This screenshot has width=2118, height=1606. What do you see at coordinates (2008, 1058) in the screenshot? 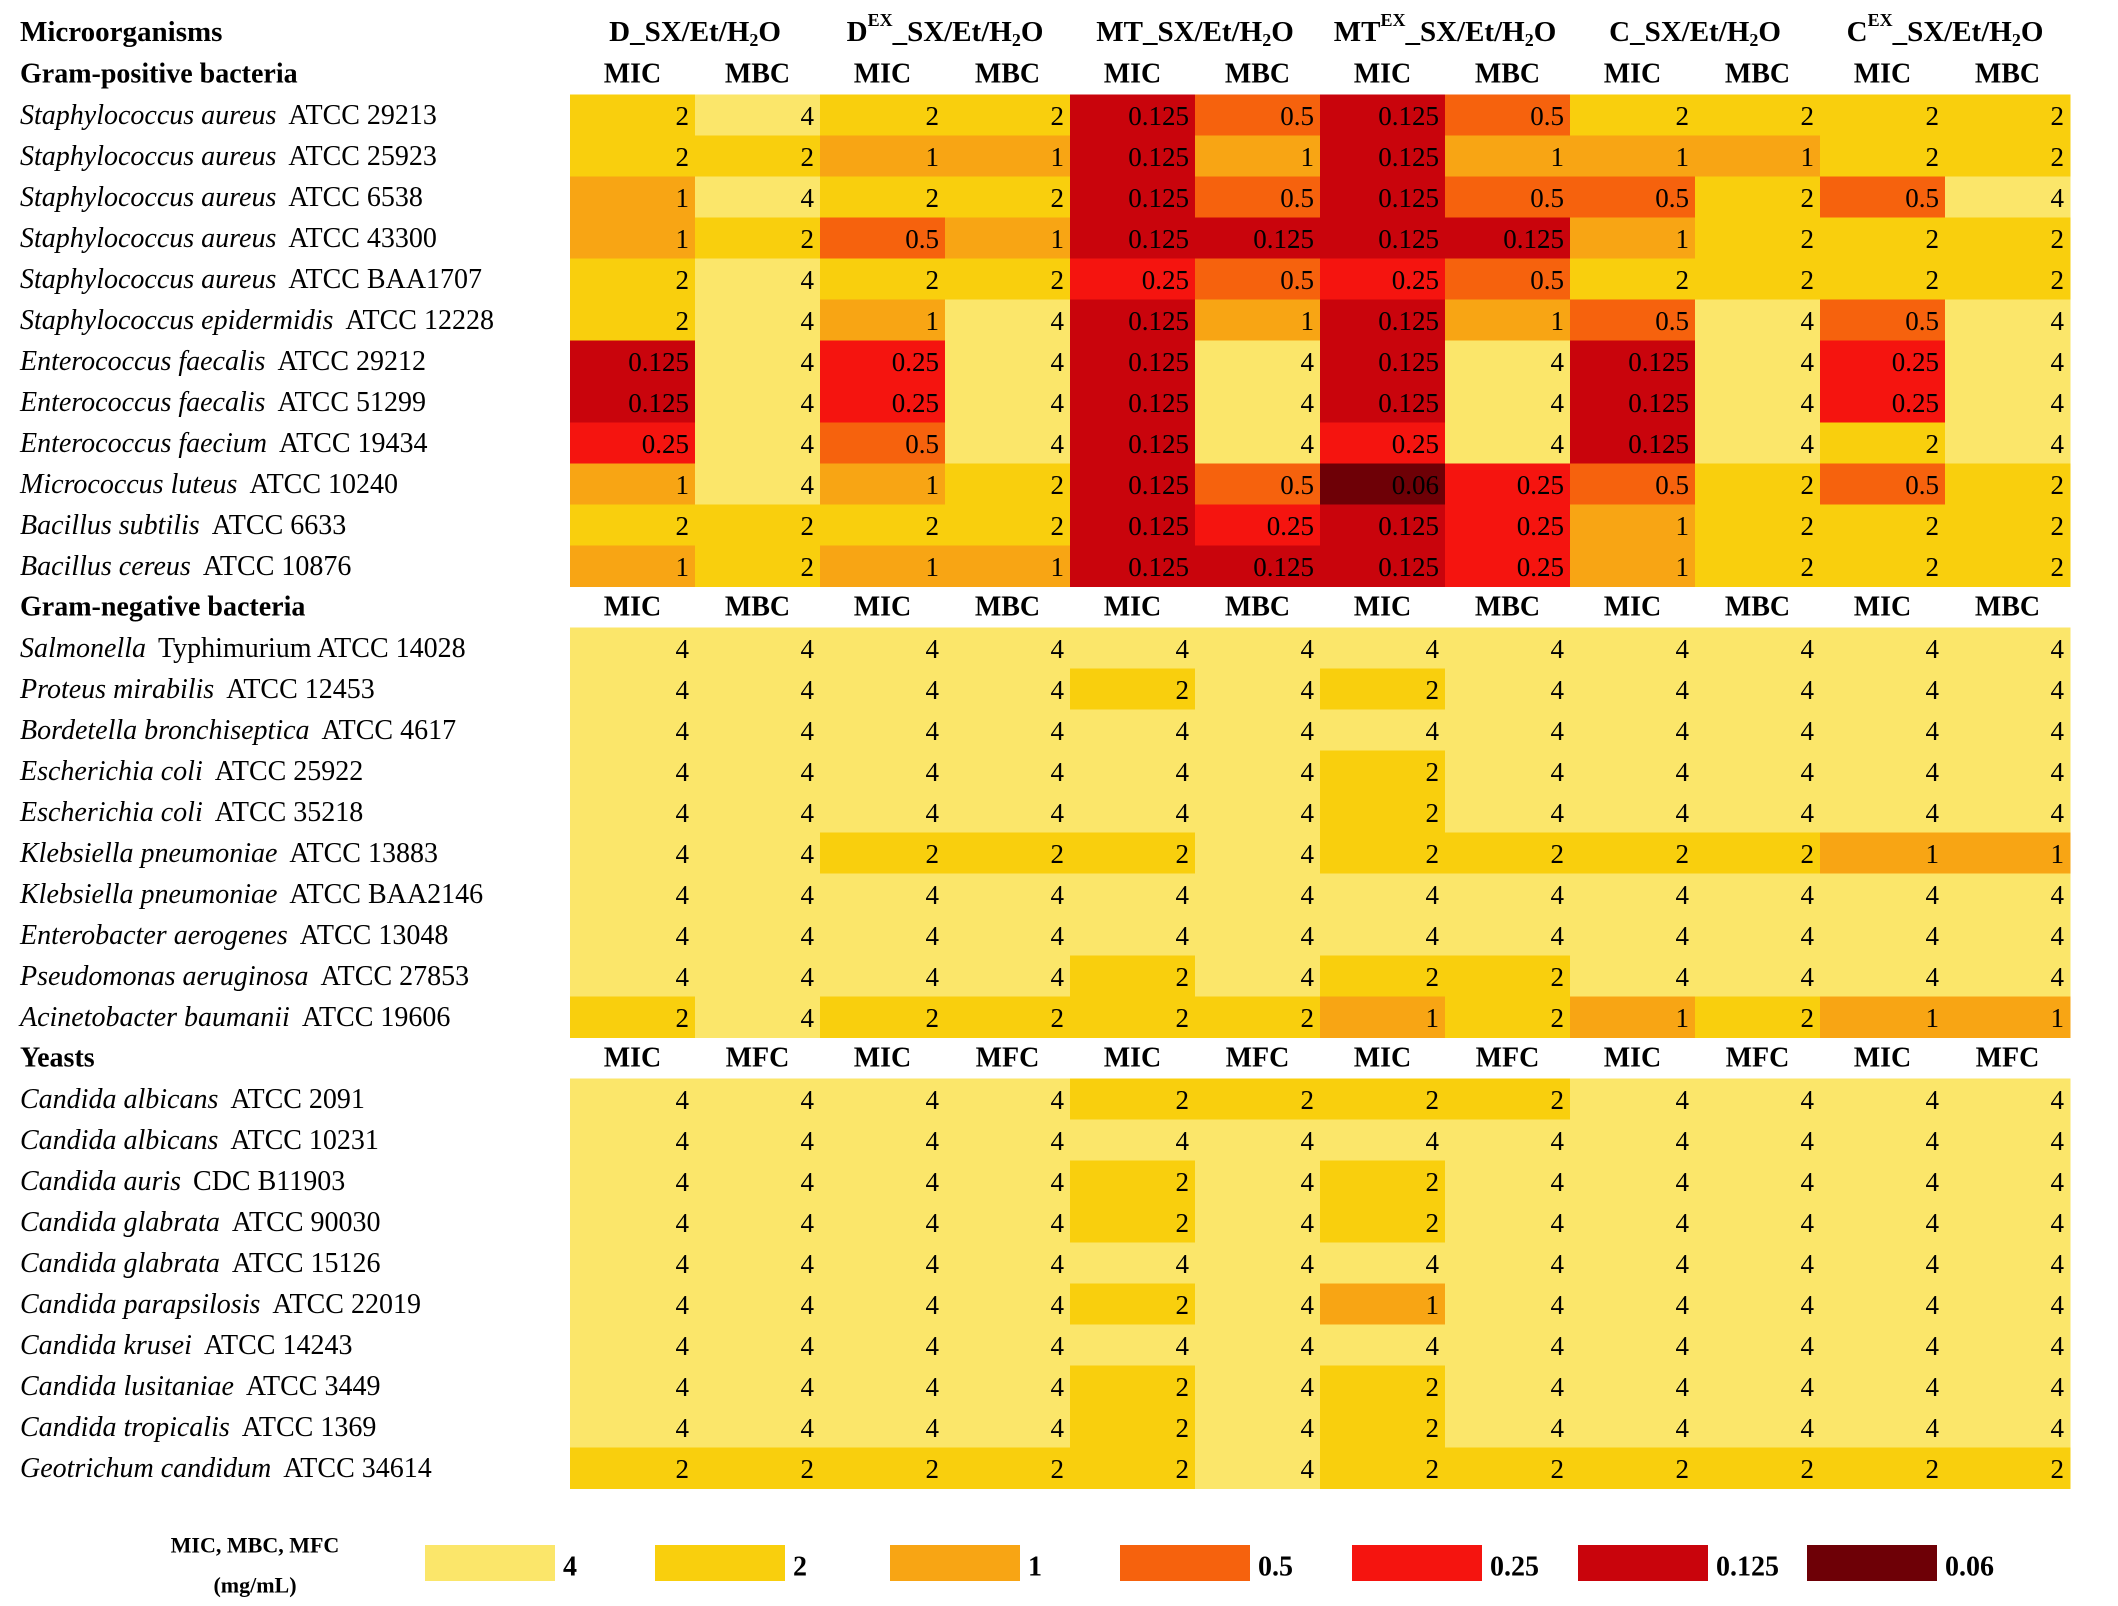
I see `sub-header-mfc: MFC` at bounding box center [2008, 1058].